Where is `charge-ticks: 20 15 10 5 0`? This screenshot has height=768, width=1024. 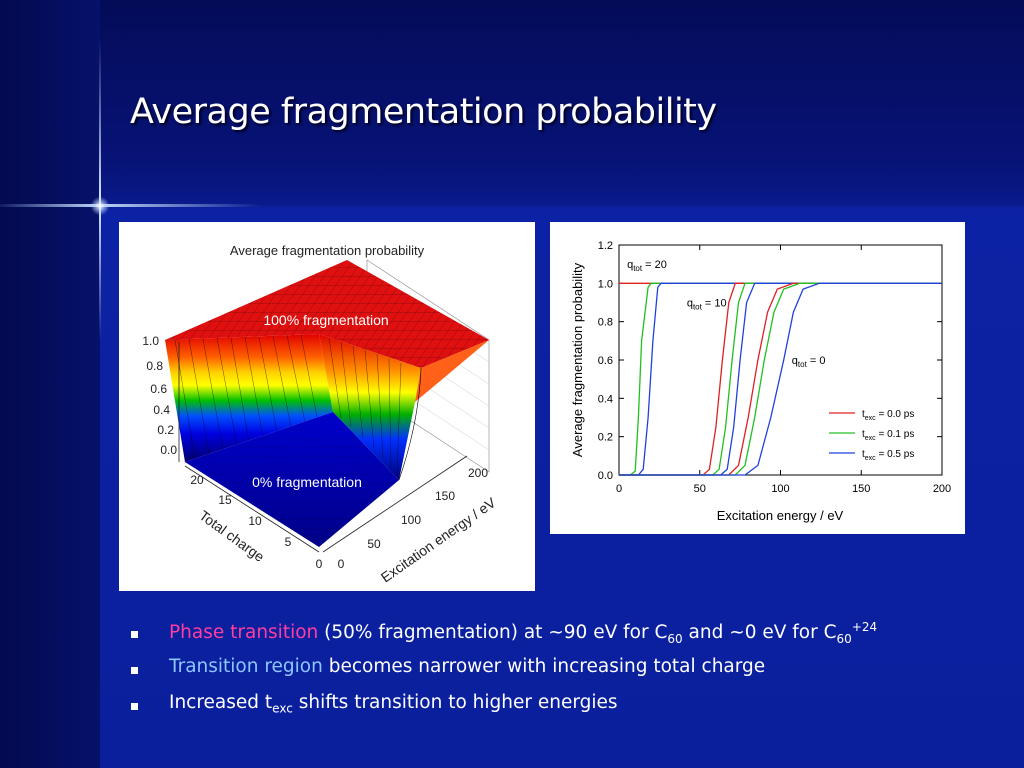 charge-ticks: 20 15 10 5 0 is located at coordinates (256, 522).